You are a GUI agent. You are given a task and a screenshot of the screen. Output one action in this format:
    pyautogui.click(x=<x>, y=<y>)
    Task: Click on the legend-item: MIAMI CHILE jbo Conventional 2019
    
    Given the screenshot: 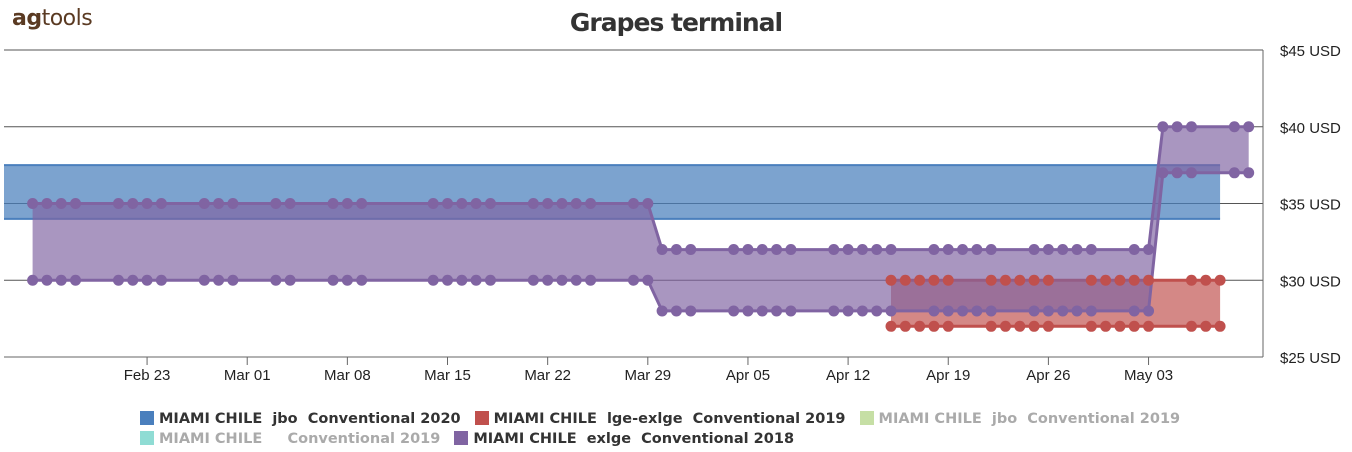 What is the action you would take?
    pyautogui.click(x=1019, y=419)
    